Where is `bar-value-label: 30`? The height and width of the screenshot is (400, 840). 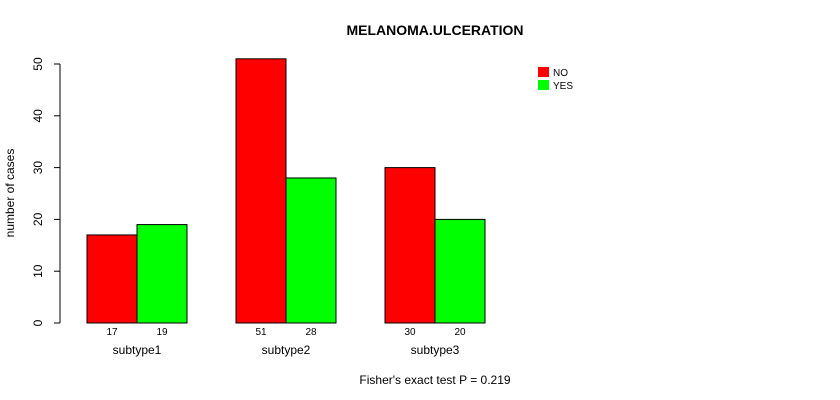 bar-value-label: 30 is located at coordinates (410, 332).